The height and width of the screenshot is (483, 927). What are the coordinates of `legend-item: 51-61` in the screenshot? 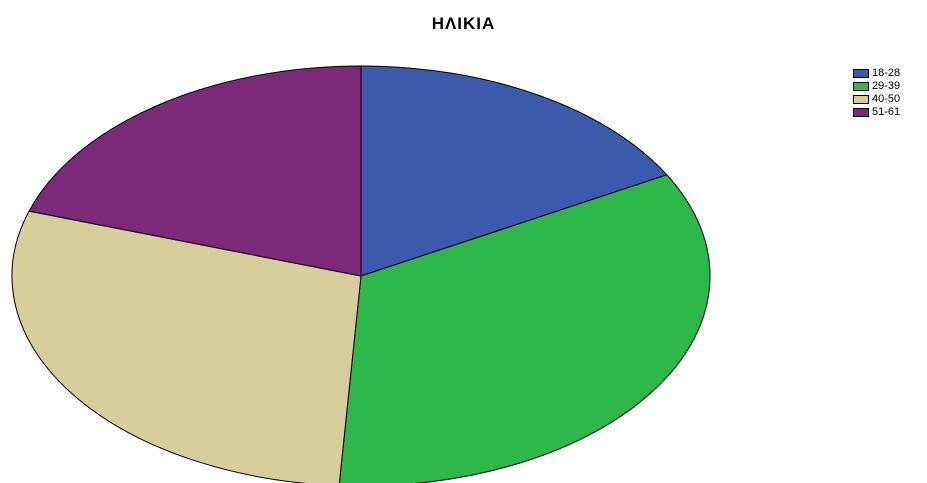 It's located at (876, 112).